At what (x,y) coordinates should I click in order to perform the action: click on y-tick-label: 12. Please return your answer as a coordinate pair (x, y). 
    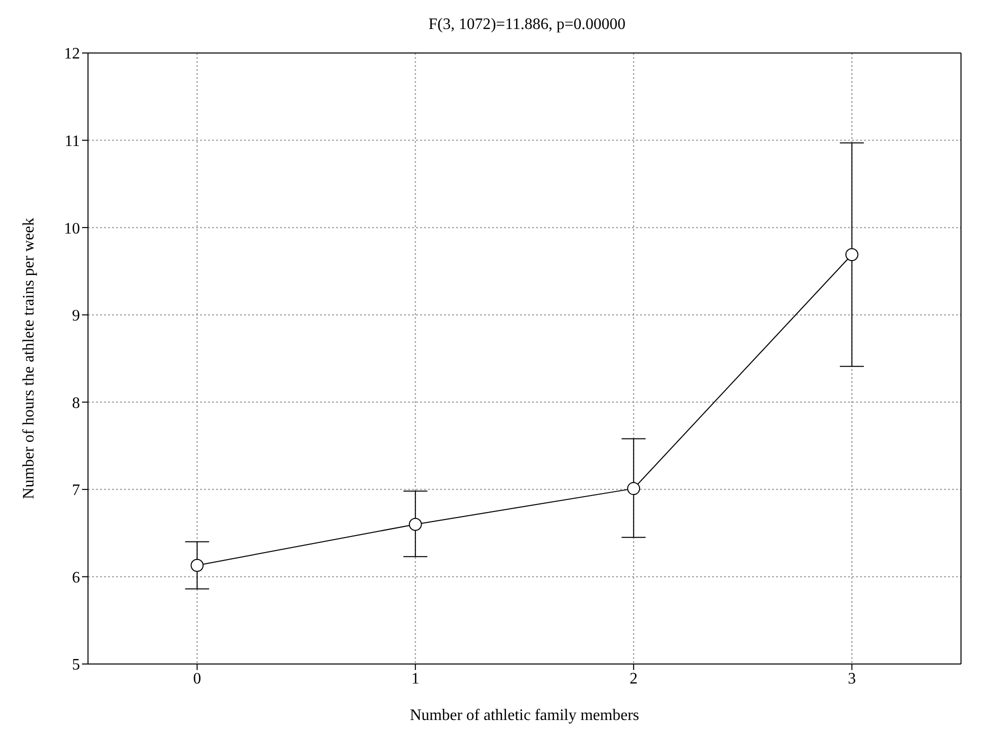
    Looking at the image, I should click on (72, 54).